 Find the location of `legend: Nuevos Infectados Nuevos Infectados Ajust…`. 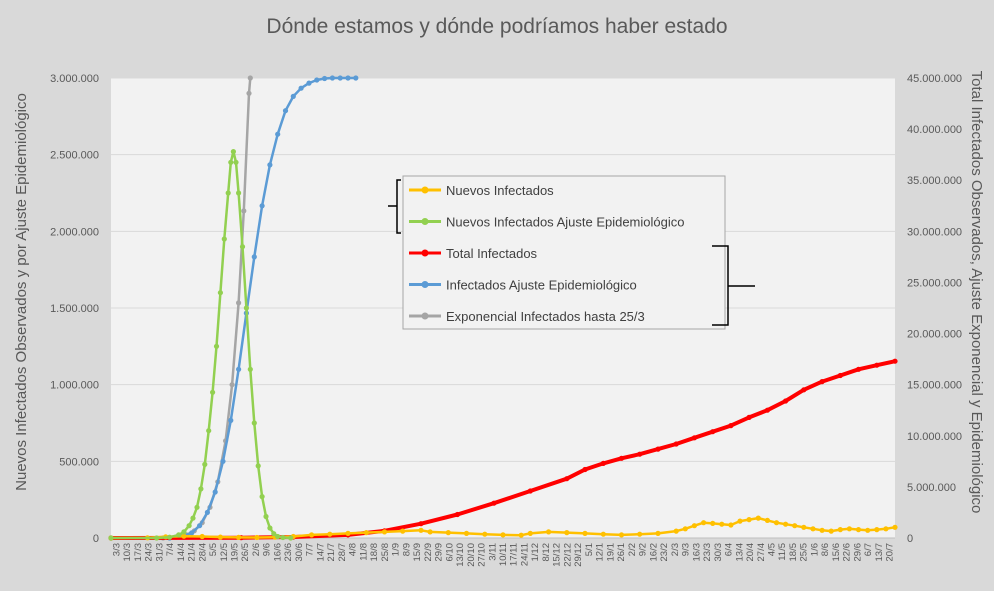

legend: Nuevos Infectados Nuevos Infectados Ajust… is located at coordinates (571, 252).